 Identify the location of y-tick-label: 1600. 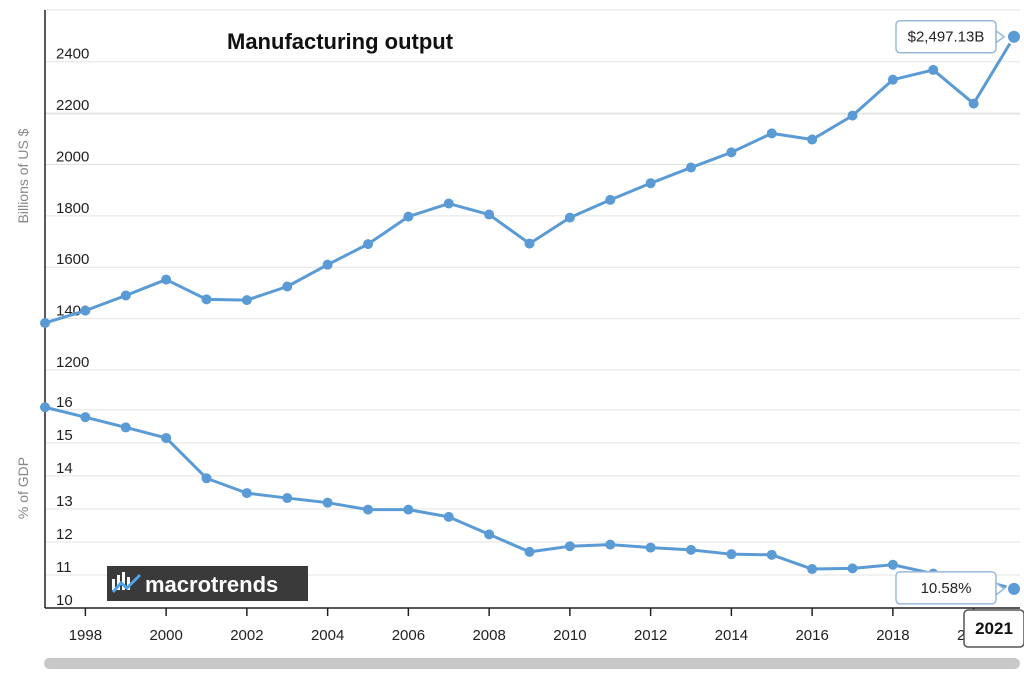
(72, 259).